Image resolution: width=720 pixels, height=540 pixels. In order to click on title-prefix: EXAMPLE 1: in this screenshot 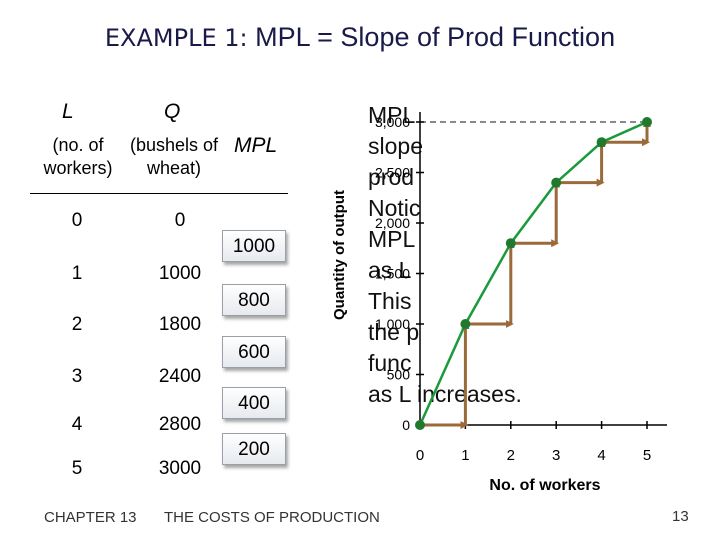, I will do `click(176, 38)`.